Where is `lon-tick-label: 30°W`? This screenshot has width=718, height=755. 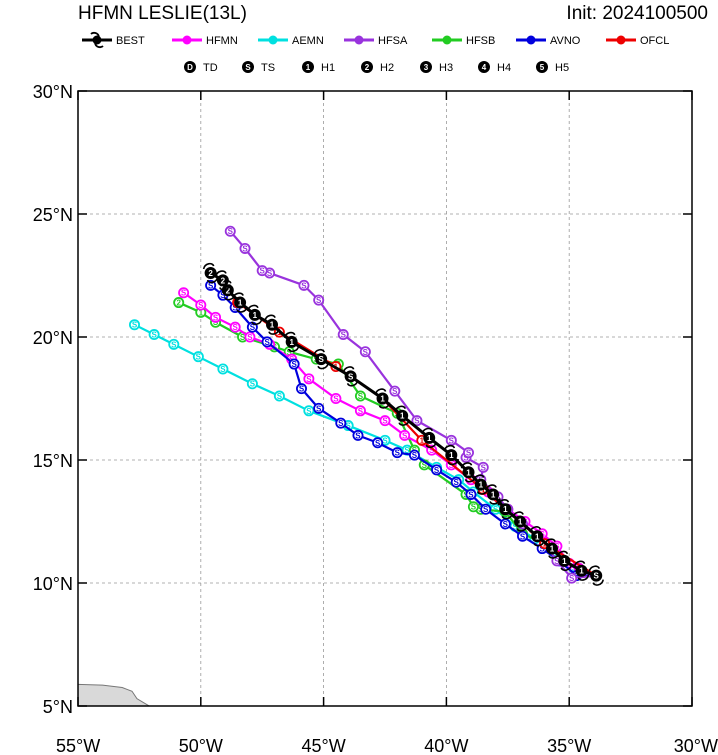 lon-tick-label: 30°W is located at coordinates (696, 745).